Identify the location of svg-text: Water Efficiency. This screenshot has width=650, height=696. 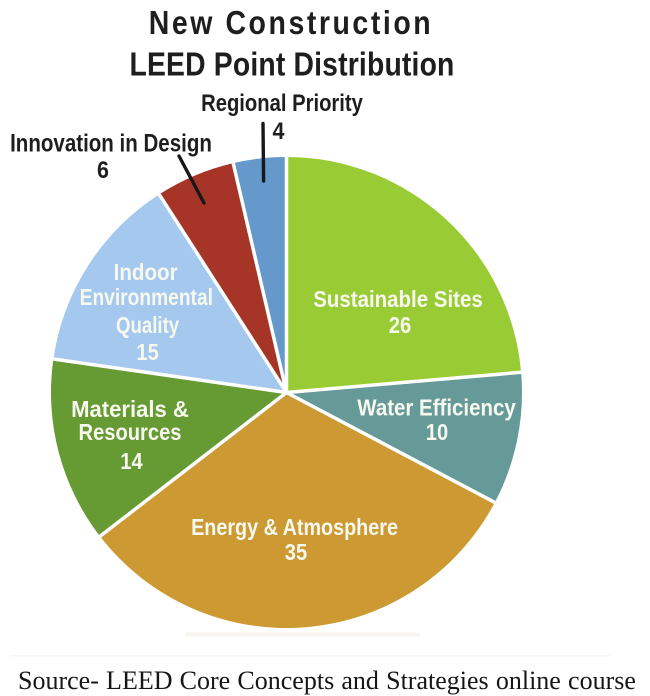
(436, 407).